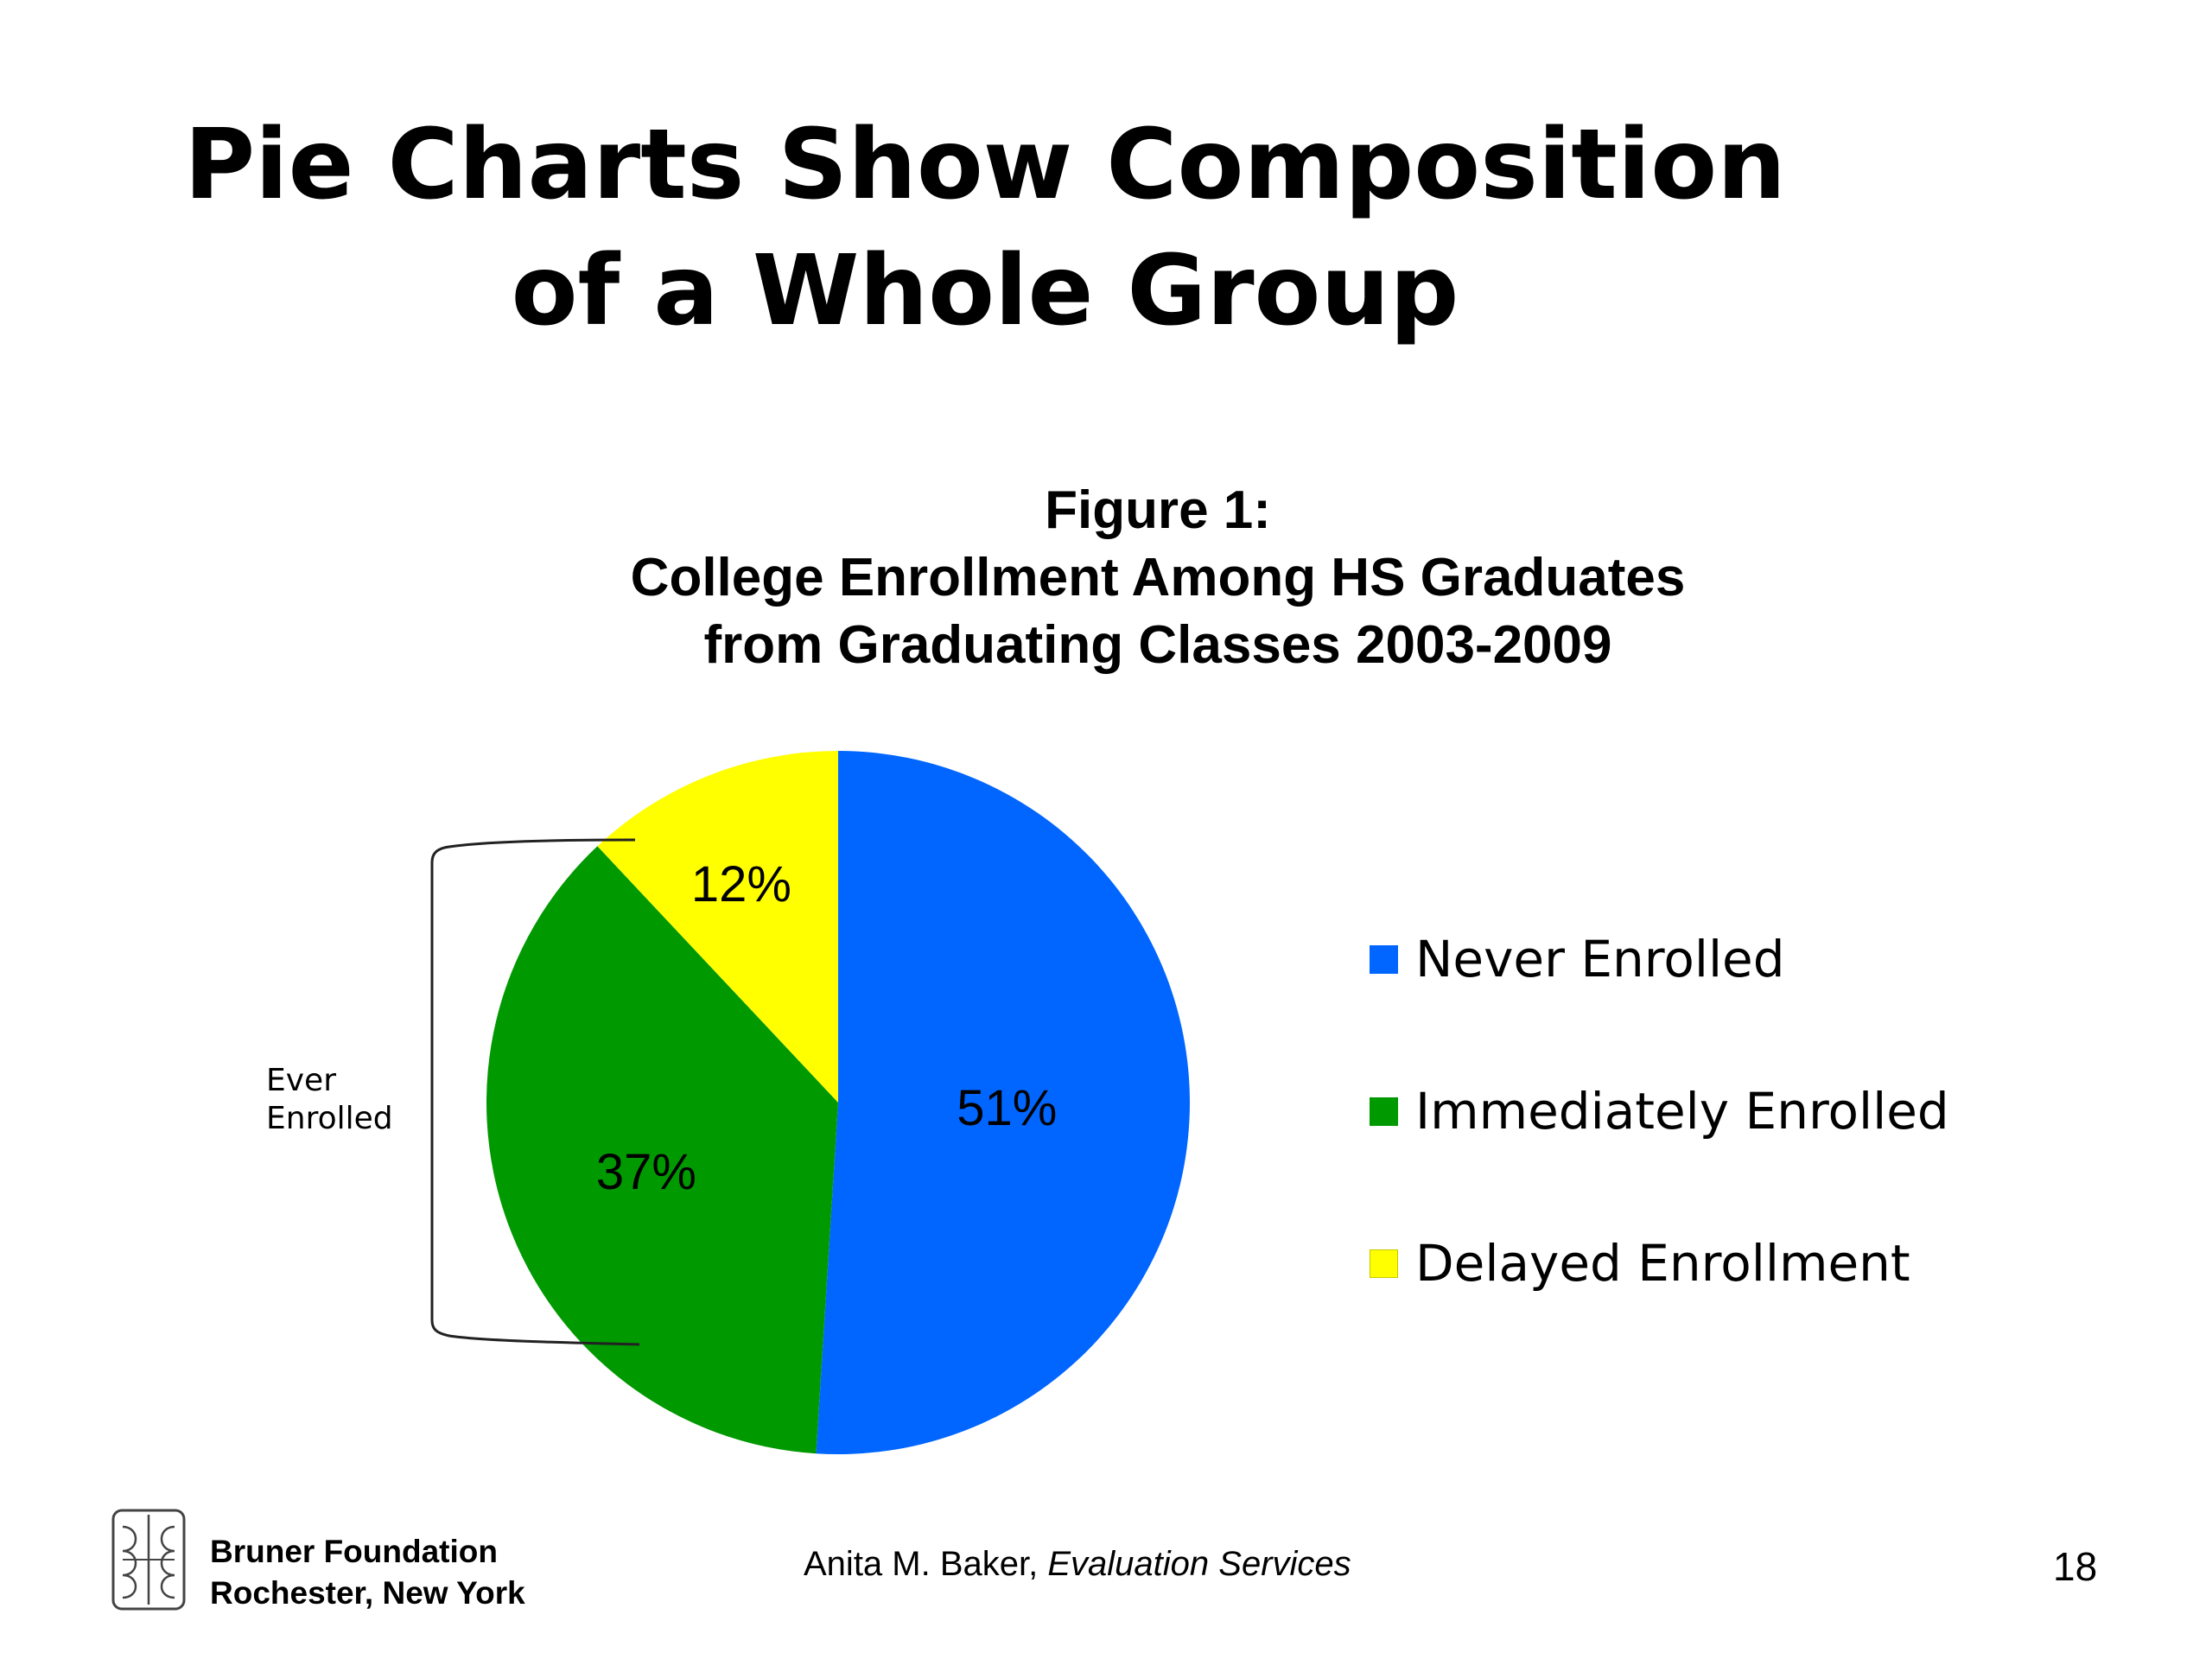 Image resolution: width=2212 pixels, height=1659 pixels. What do you see at coordinates (921, 1564) in the screenshot?
I see `footer-author-name: Anita M. Baker,` at bounding box center [921, 1564].